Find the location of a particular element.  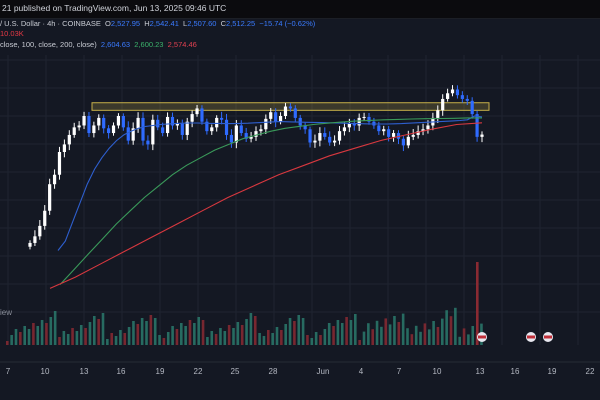

x-tick-label: 4 is located at coordinates (361, 371).